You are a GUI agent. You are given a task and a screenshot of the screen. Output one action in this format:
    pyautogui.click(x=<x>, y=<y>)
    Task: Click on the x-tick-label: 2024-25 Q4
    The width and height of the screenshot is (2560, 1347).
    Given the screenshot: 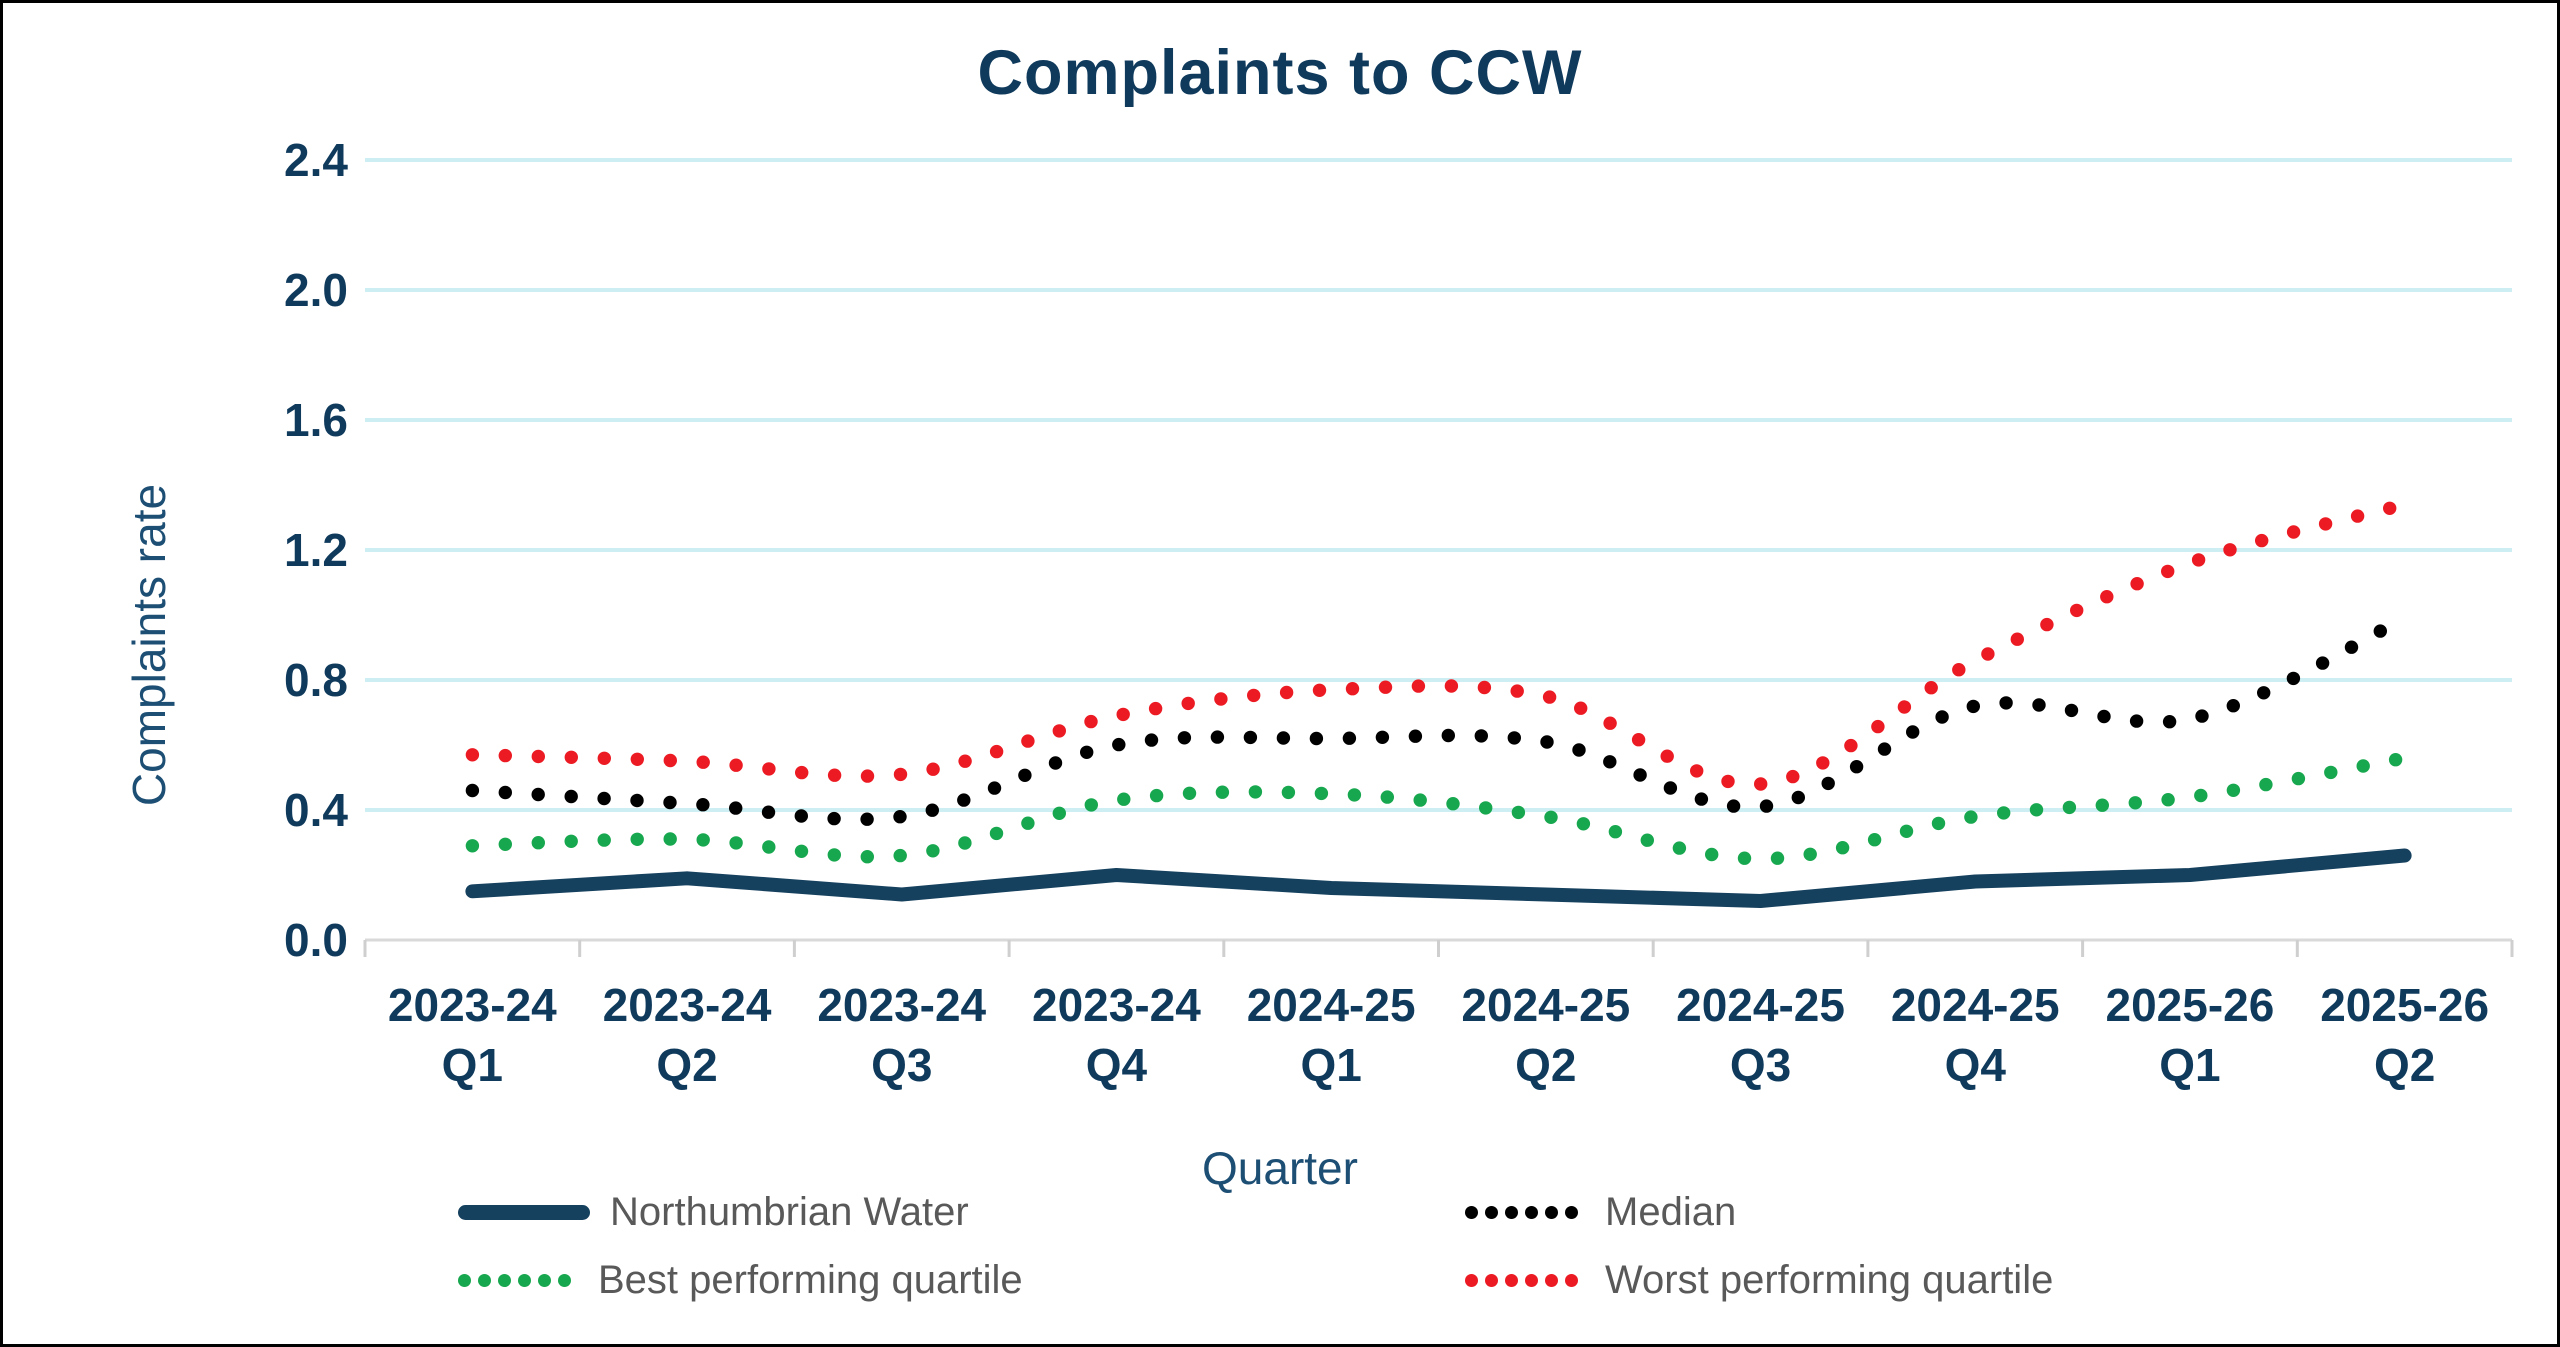 What is the action you would take?
    pyautogui.click(x=1975, y=1035)
    